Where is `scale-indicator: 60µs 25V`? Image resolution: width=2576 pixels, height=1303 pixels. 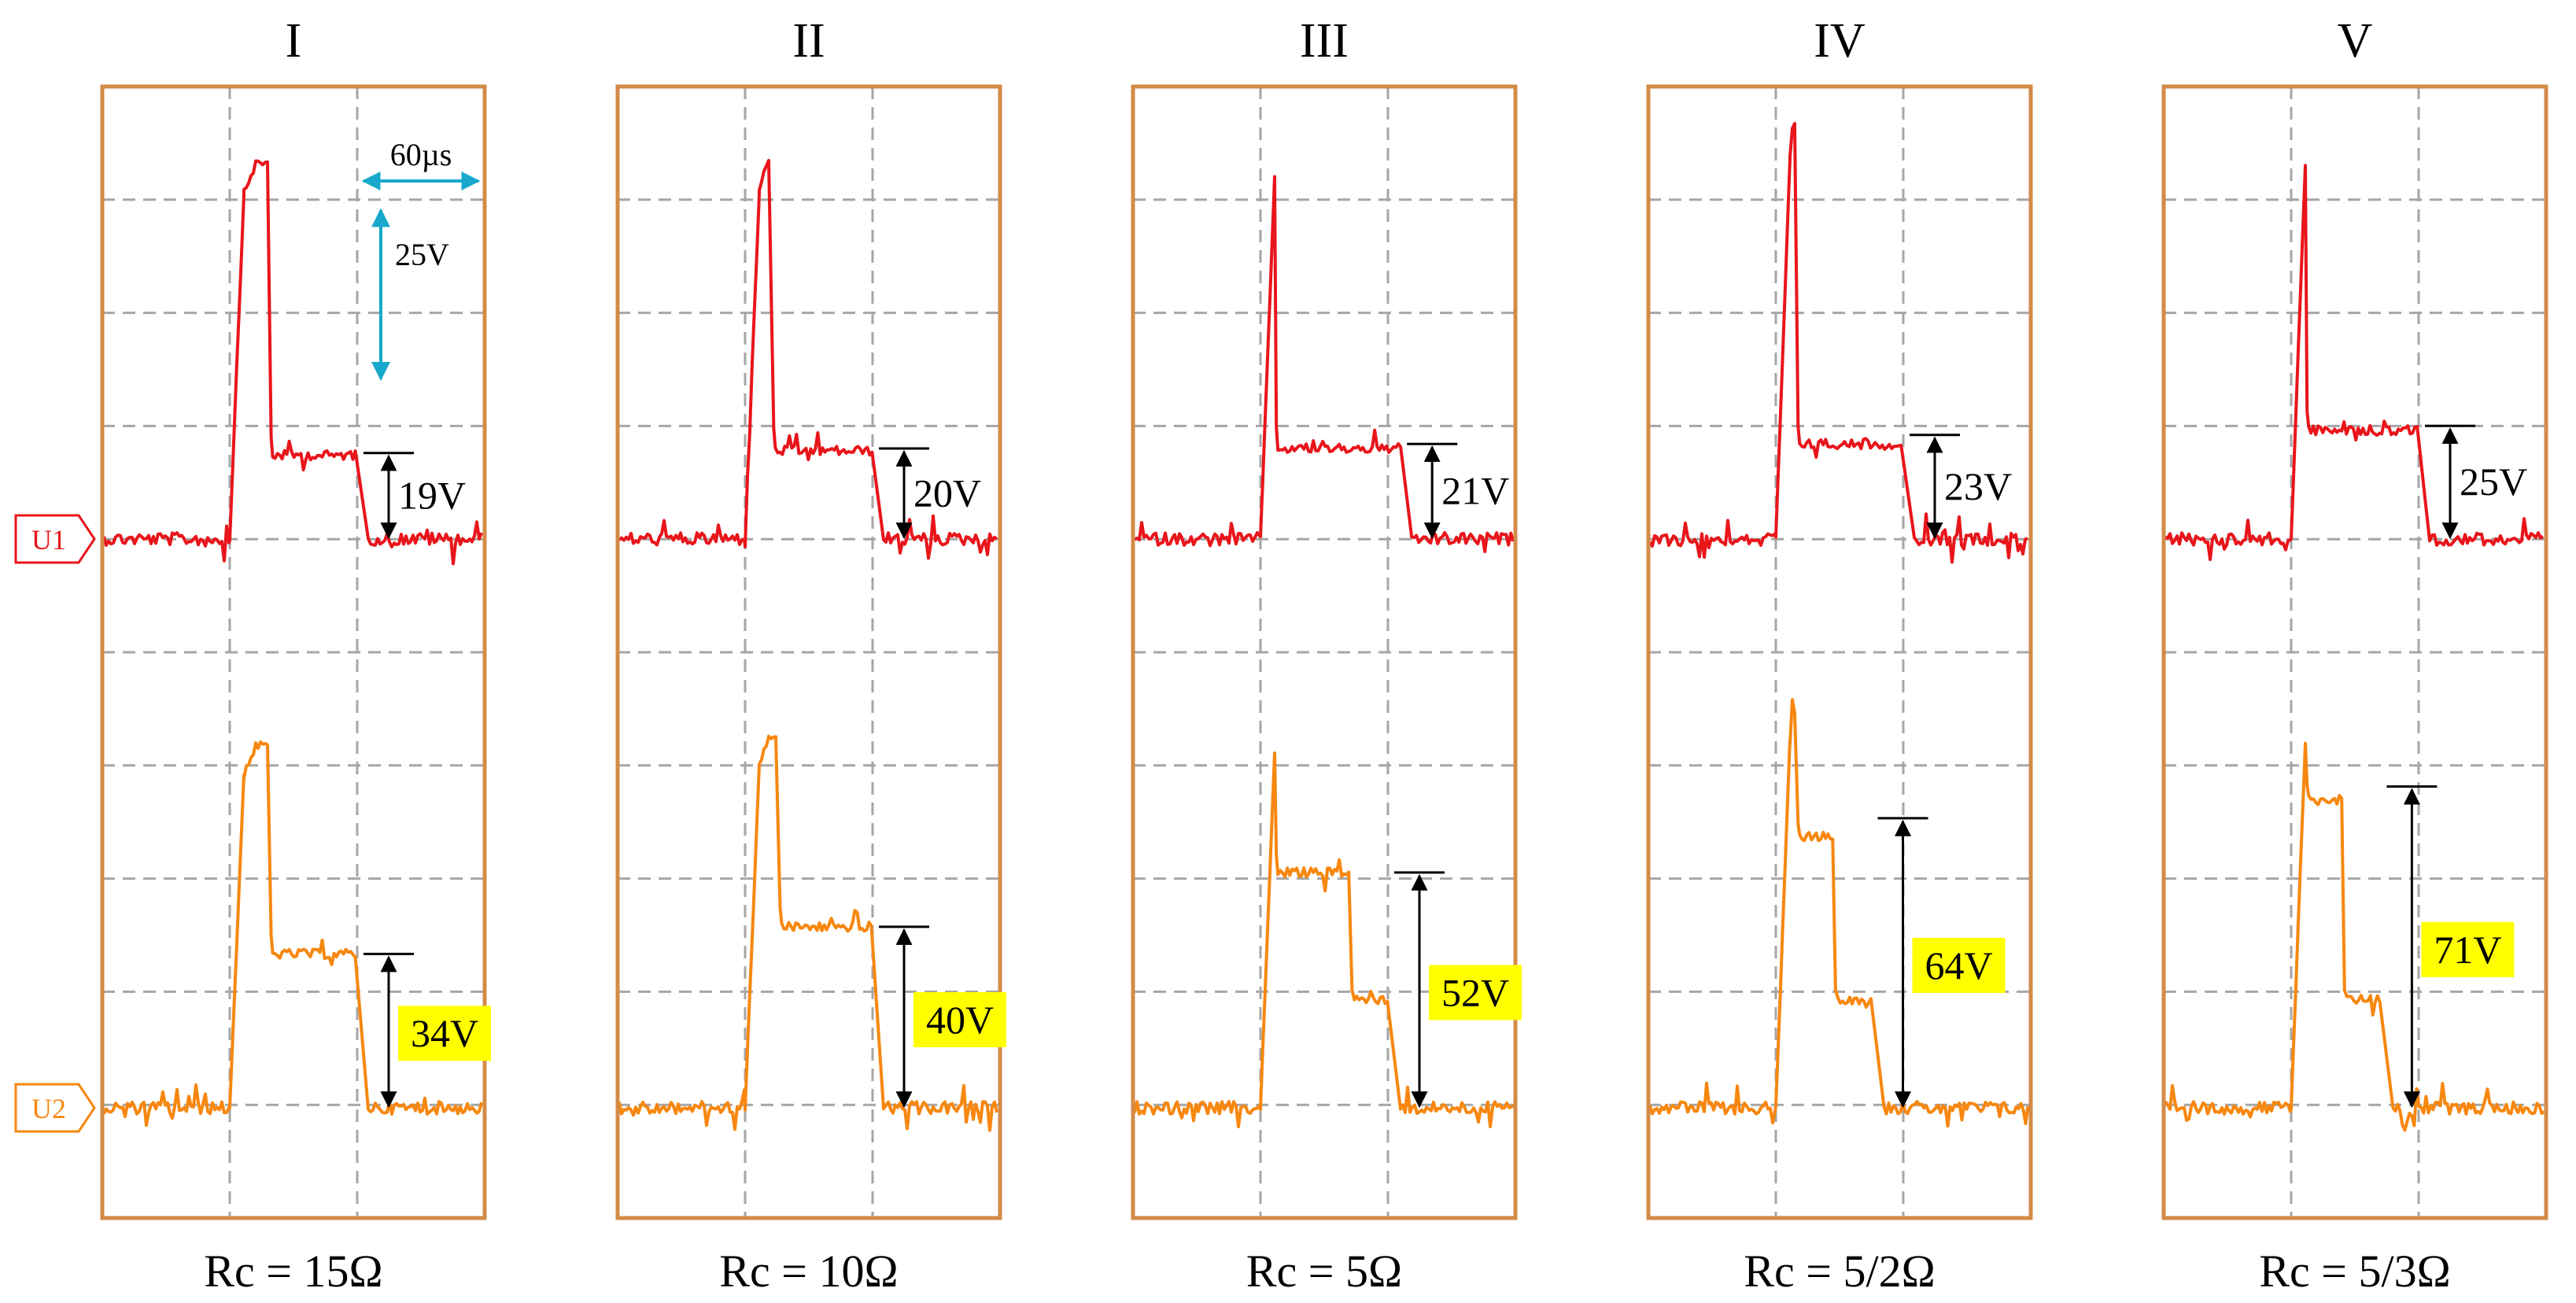 scale-indicator: 60µs 25V is located at coordinates (421, 259).